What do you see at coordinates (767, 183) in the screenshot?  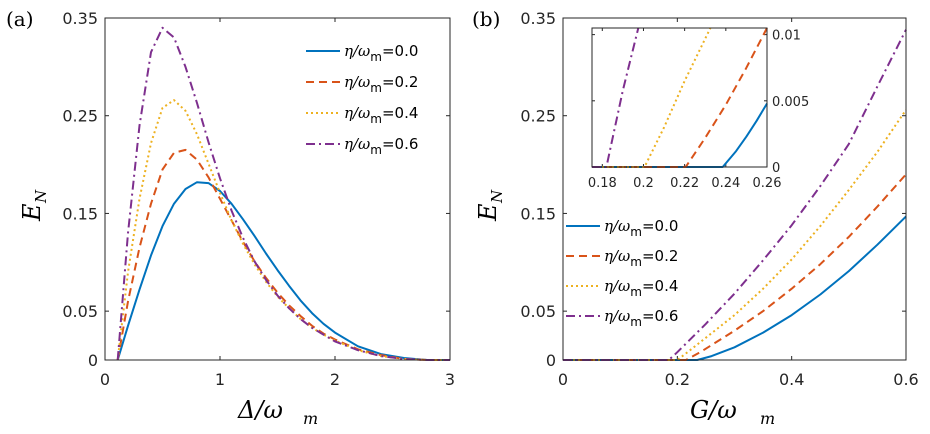 I see `inset-xtick-label: 0.26` at bounding box center [767, 183].